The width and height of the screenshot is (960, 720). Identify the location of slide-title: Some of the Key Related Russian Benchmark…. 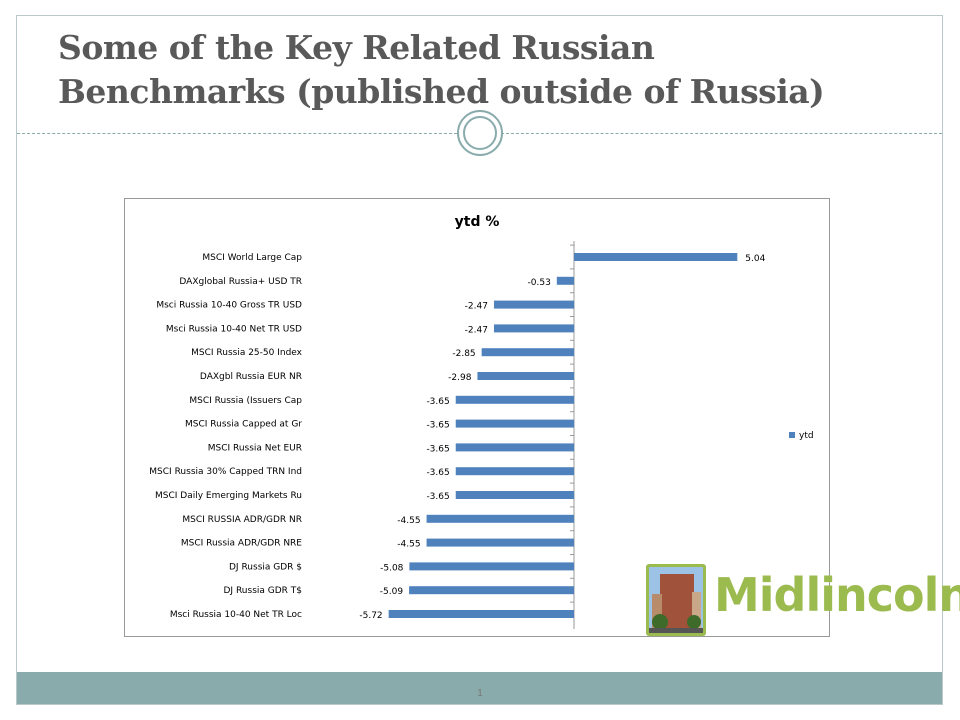
(441, 70).